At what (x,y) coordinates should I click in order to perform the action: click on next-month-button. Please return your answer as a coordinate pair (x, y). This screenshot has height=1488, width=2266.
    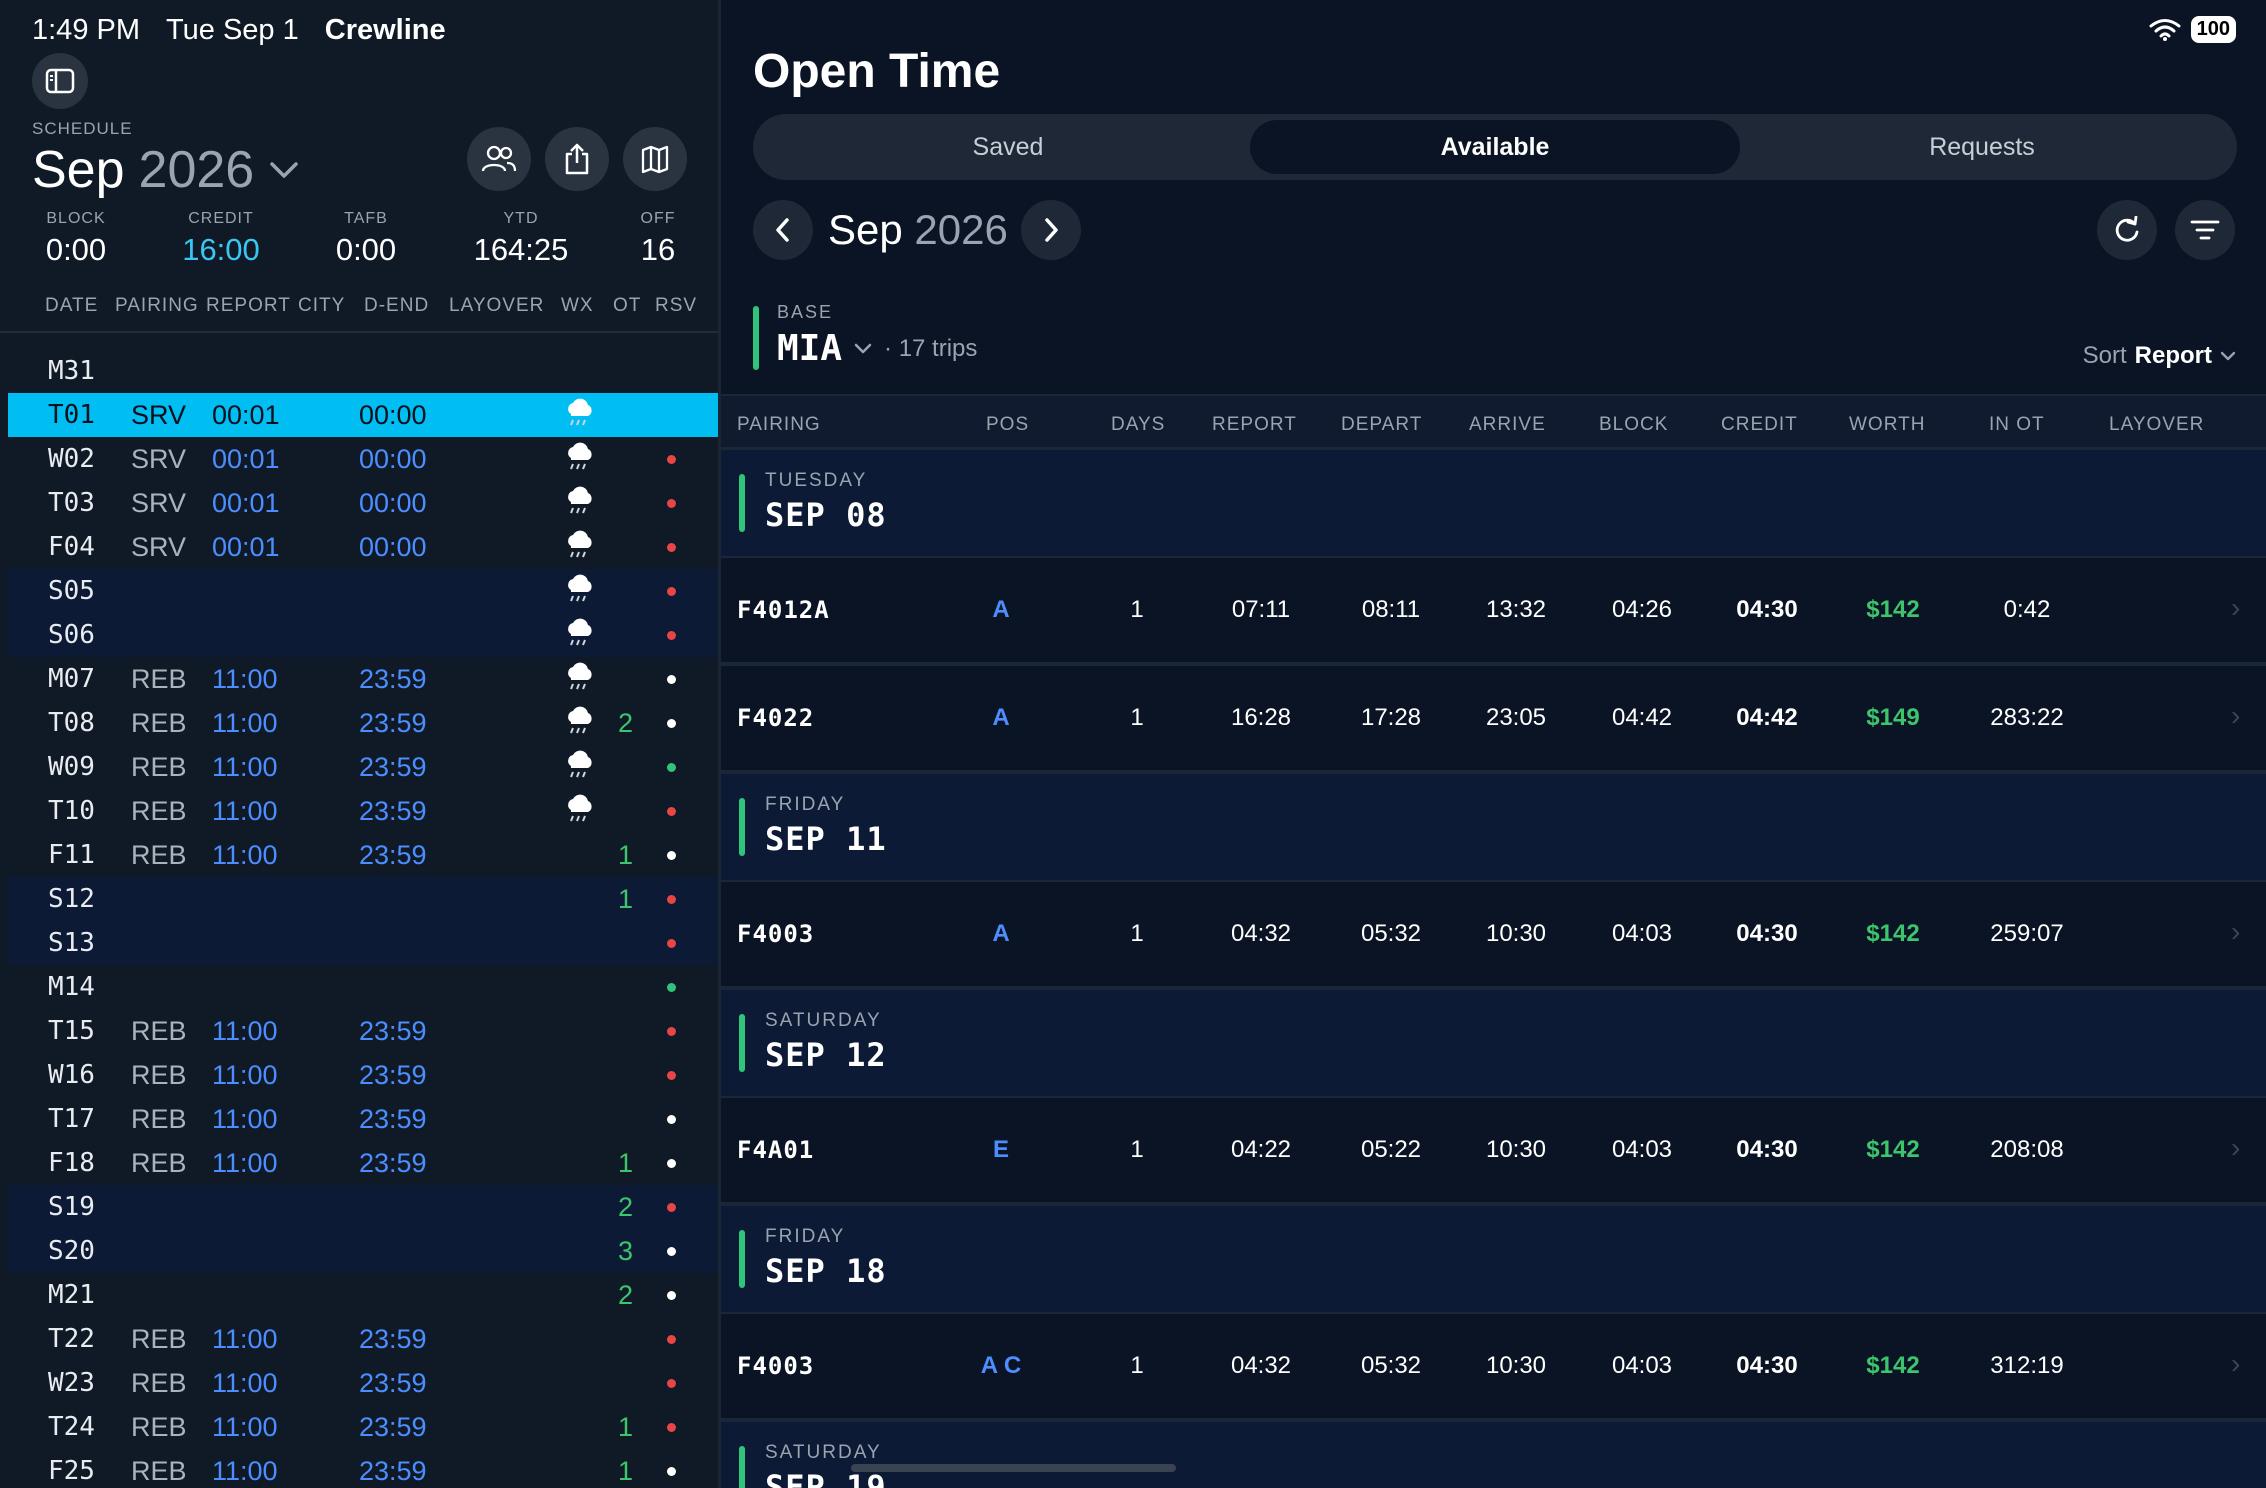
    Looking at the image, I should click on (1051, 230).